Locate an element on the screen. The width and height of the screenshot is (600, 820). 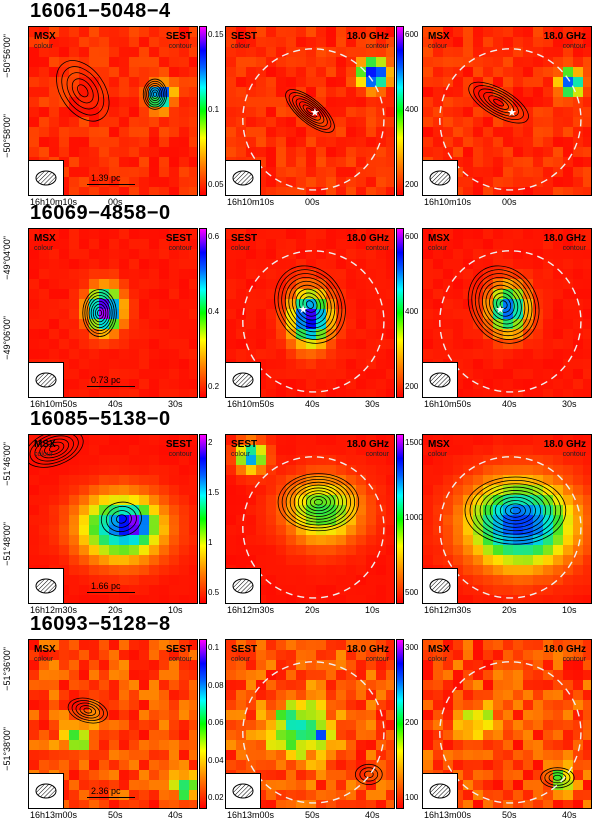
colour-bar is located at coordinates (203, 313).